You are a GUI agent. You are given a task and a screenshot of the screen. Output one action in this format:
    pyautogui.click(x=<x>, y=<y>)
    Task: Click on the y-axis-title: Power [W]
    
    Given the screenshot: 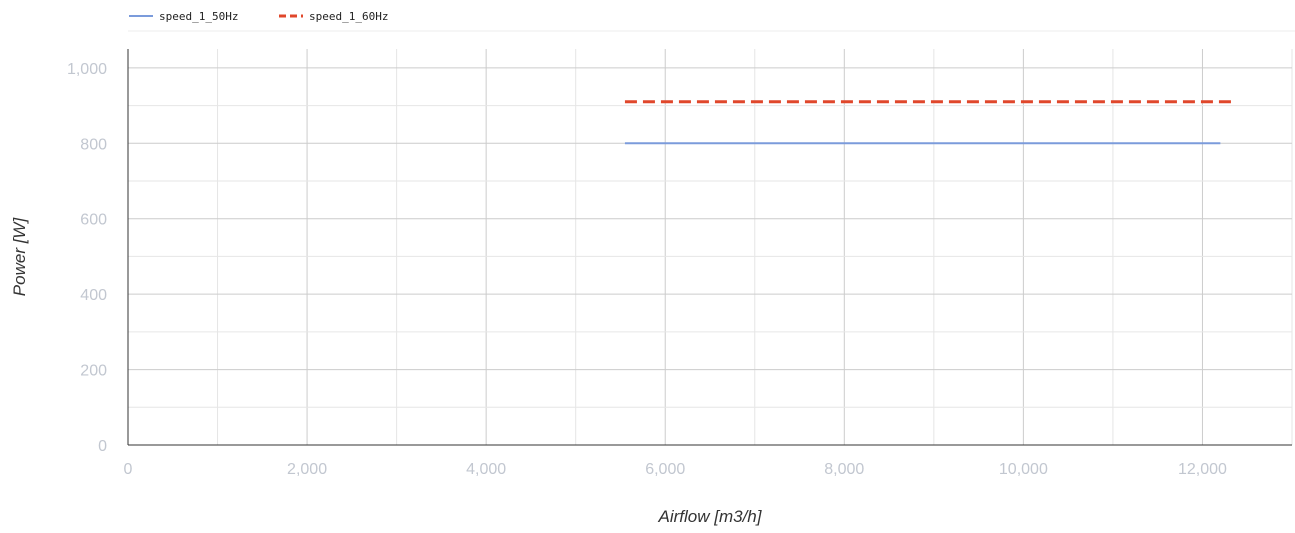 What is the action you would take?
    pyautogui.click(x=19, y=257)
    